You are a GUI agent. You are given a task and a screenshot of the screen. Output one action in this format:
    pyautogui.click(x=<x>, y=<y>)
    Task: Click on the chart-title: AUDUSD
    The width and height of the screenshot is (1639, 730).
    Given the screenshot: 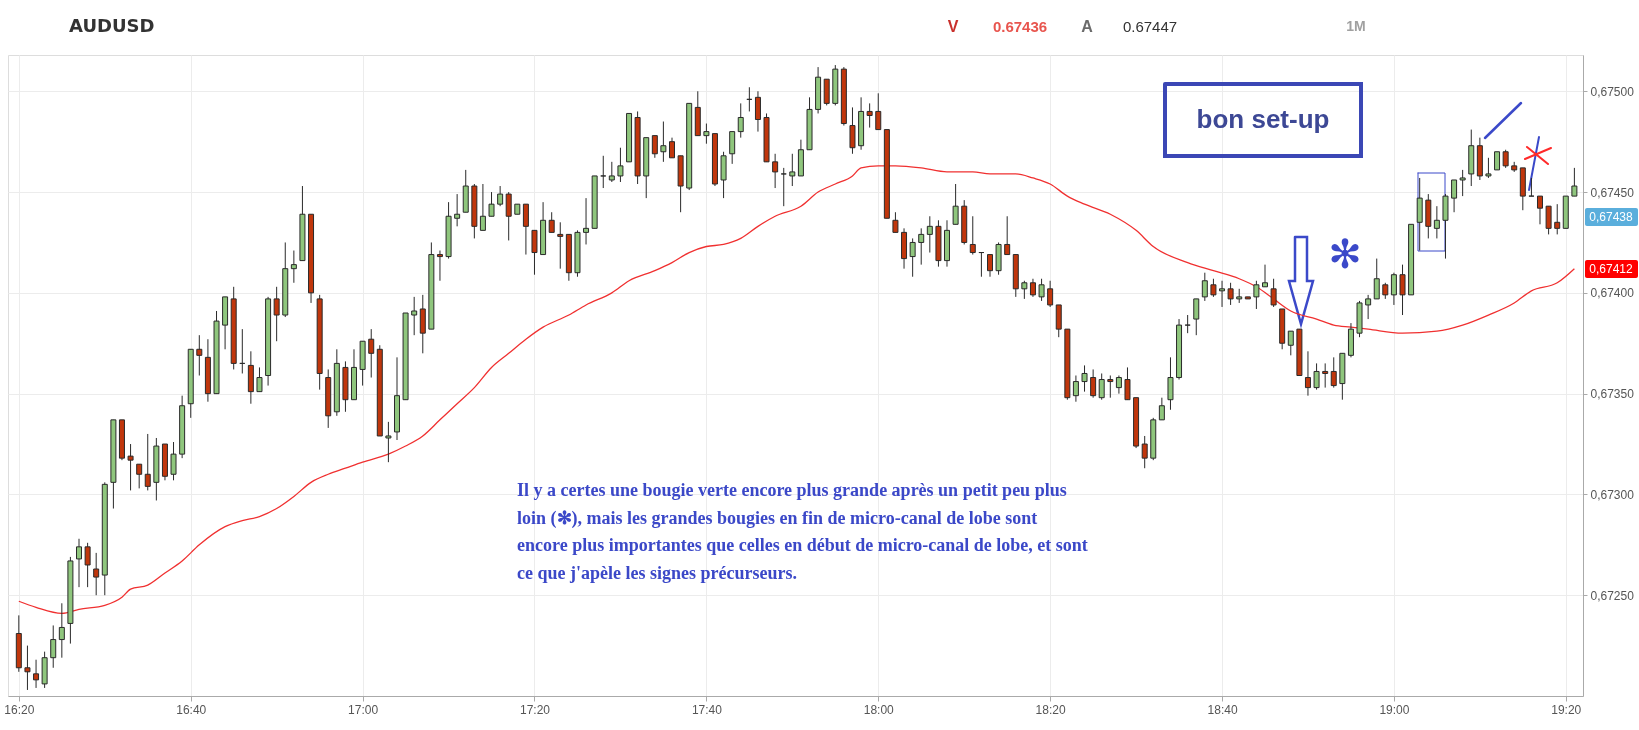 What is the action you would take?
    pyautogui.click(x=112, y=25)
    